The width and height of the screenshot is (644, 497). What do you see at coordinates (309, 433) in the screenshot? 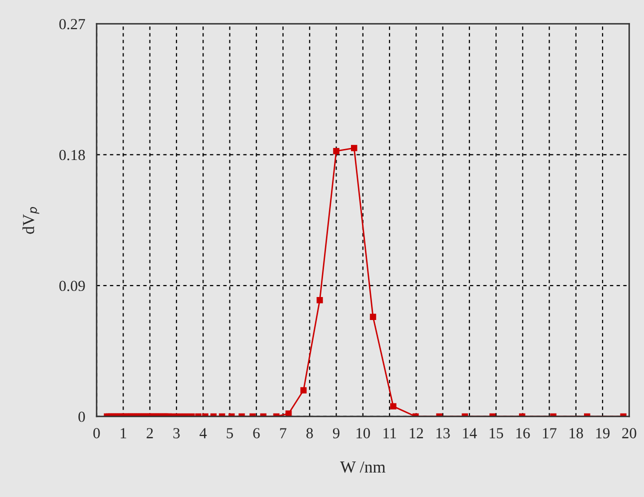
I see `x-tick-label: 8` at bounding box center [309, 433].